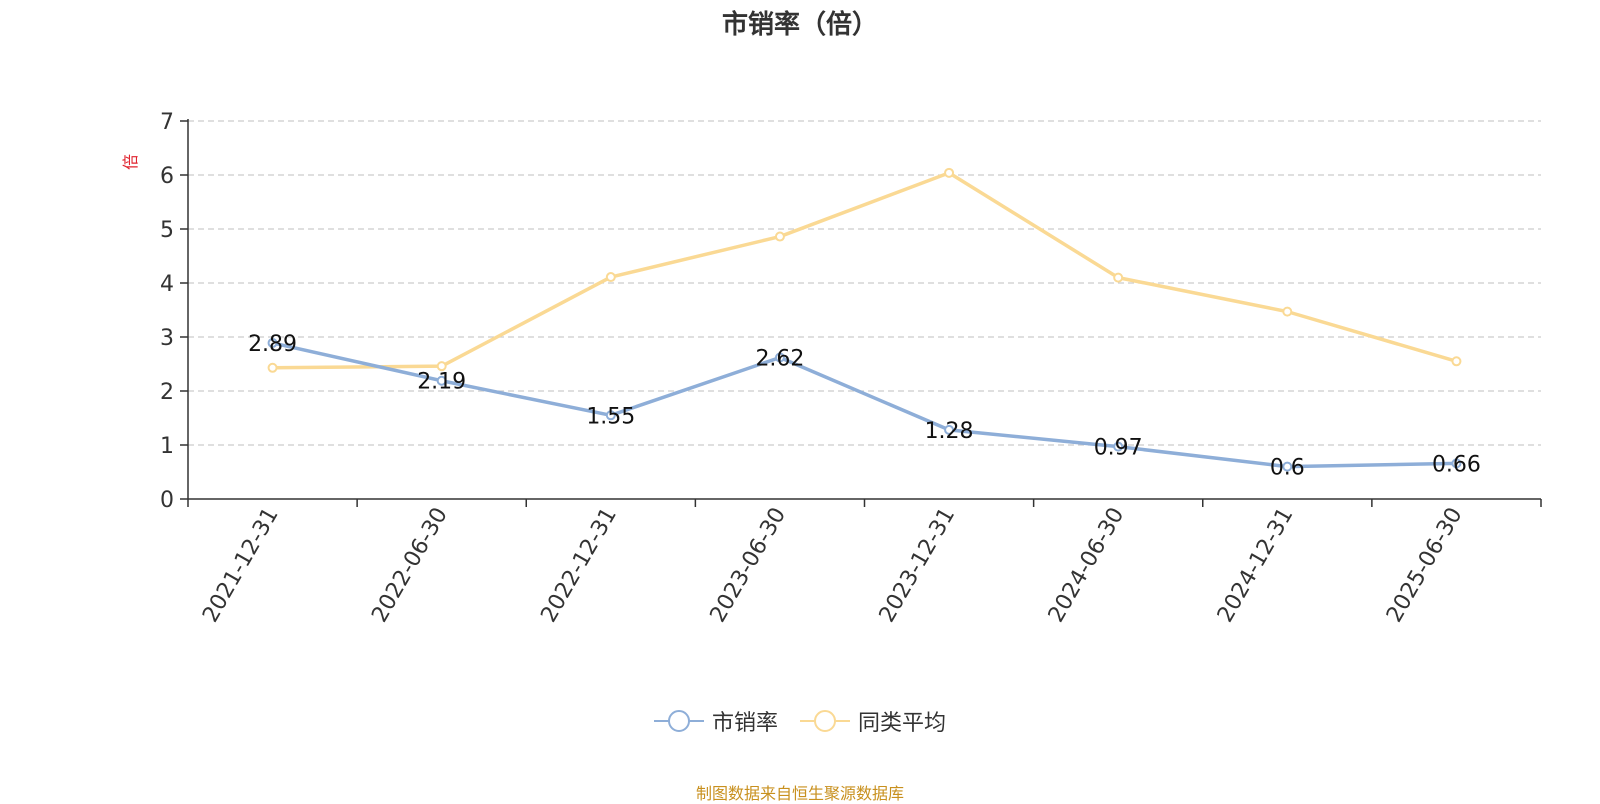  What do you see at coordinates (1087, 565) in the screenshot?
I see `x-tick-label-2024-06-30: 2024-06-30` at bounding box center [1087, 565].